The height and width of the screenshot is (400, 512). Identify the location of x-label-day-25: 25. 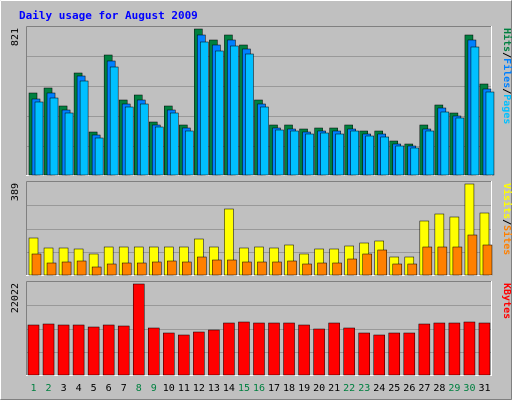
(394, 388).